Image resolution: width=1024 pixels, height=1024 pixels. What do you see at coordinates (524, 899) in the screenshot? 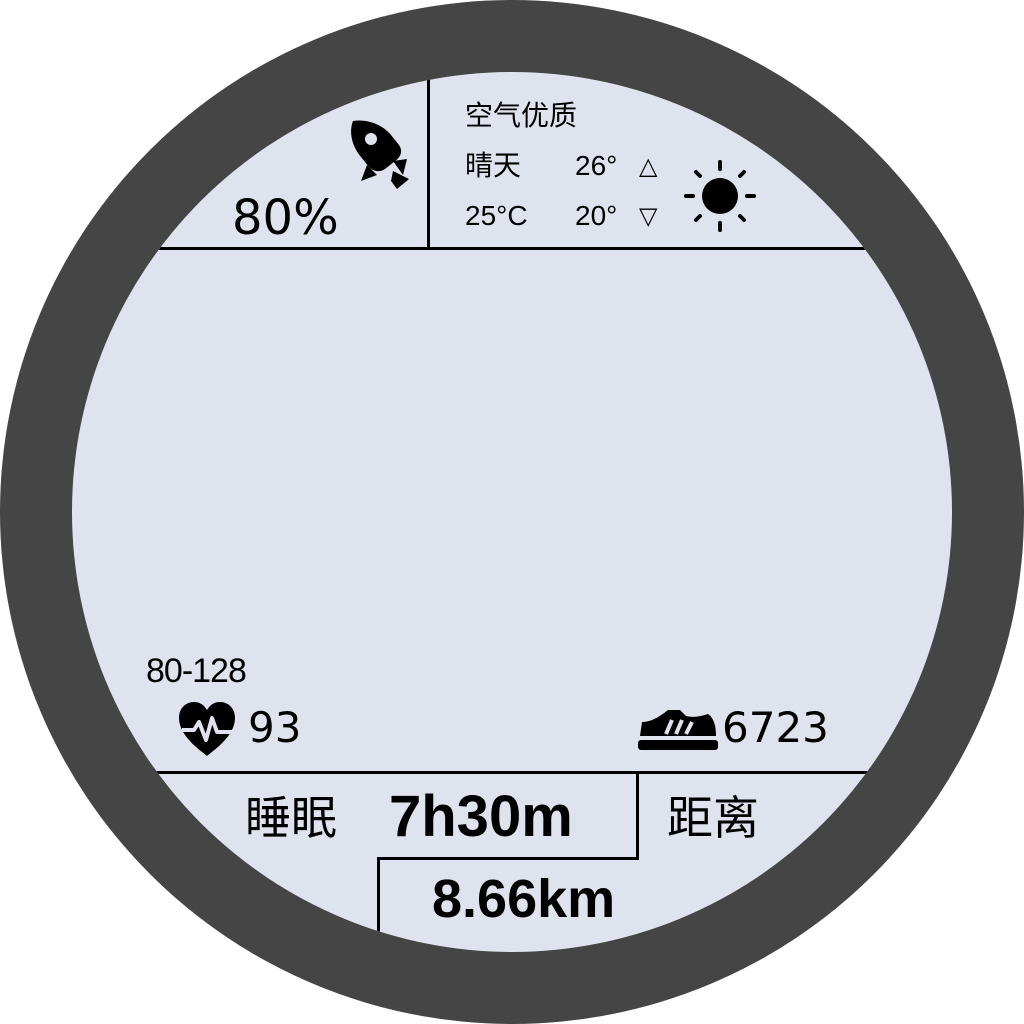
I see `distance-value: 8.66km` at bounding box center [524, 899].